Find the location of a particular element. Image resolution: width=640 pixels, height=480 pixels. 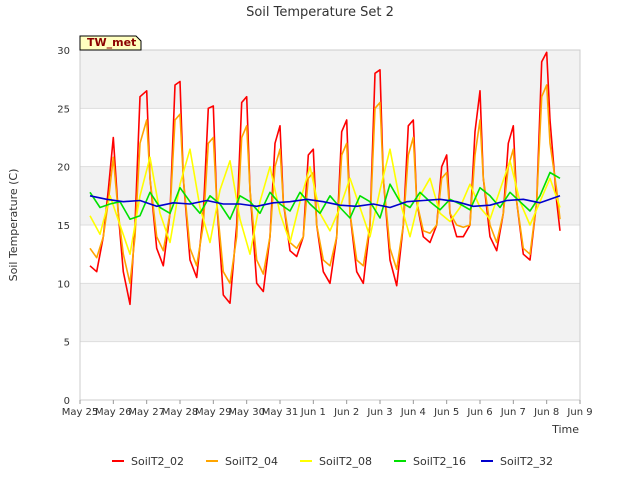

x-tick-label: Jun 4 is located at coordinates (413, 412).